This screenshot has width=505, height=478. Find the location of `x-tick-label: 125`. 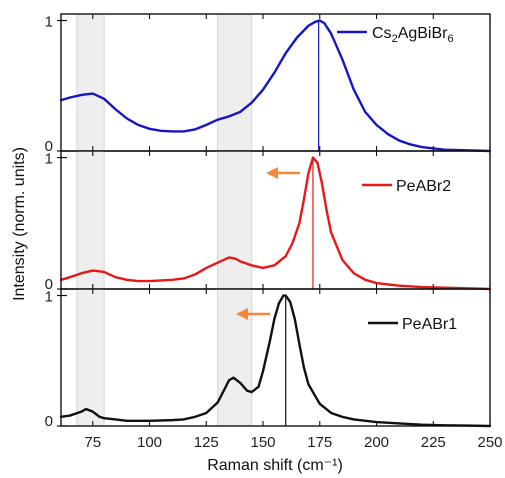

x-tick-label: 125 is located at coordinates (206, 442).